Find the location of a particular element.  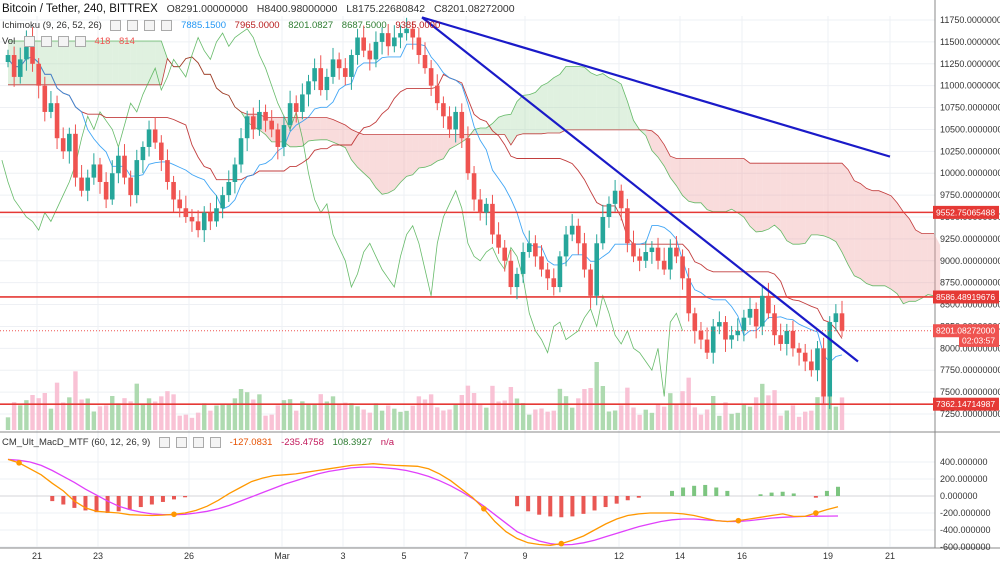

ichimoku-more-icon is located at coordinates (167, 25).